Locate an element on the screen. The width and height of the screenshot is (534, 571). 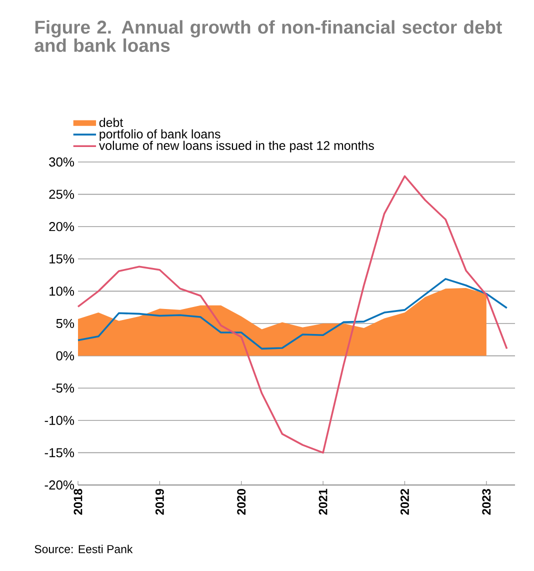
x-tick-label: 2021 is located at coordinates (323, 501).